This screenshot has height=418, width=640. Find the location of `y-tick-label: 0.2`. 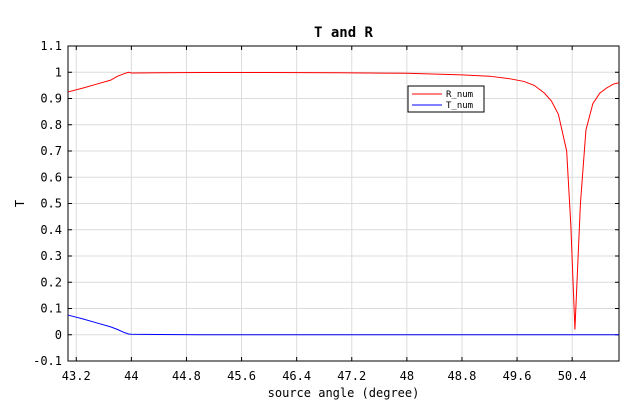

y-tick-label: 0.2 is located at coordinates (51, 282).